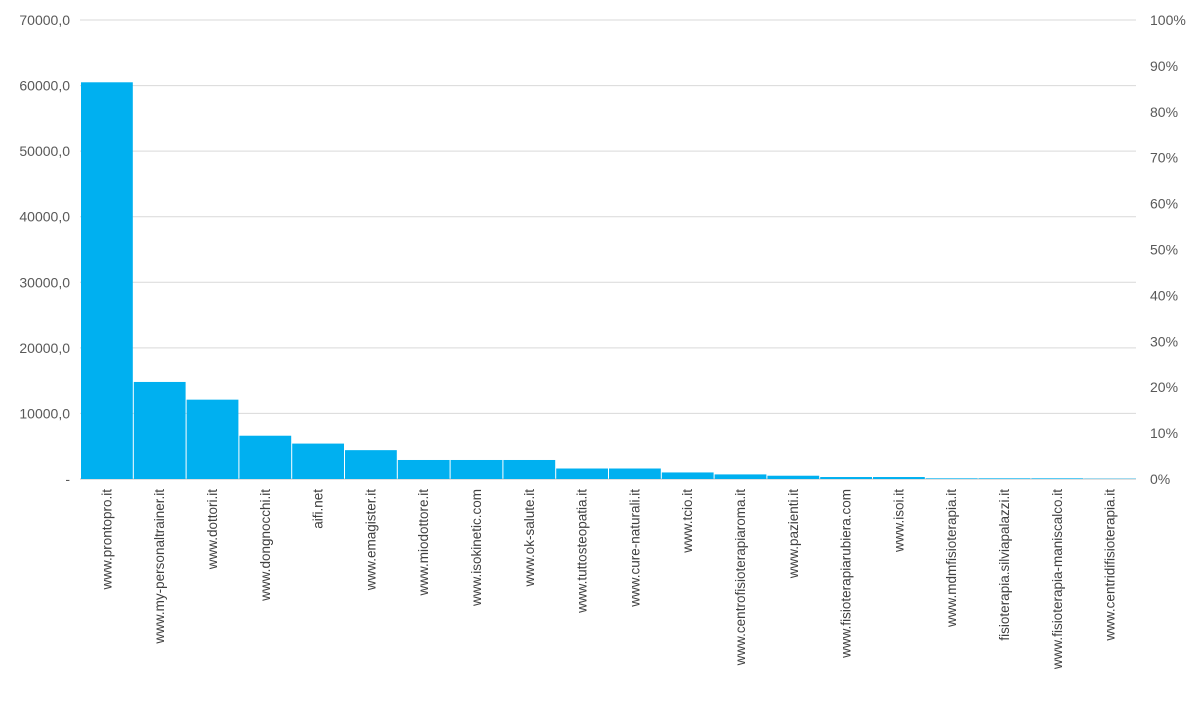  What do you see at coordinates (793, 534) in the screenshot?
I see `x-tick-label: www.pazienti.it` at bounding box center [793, 534].